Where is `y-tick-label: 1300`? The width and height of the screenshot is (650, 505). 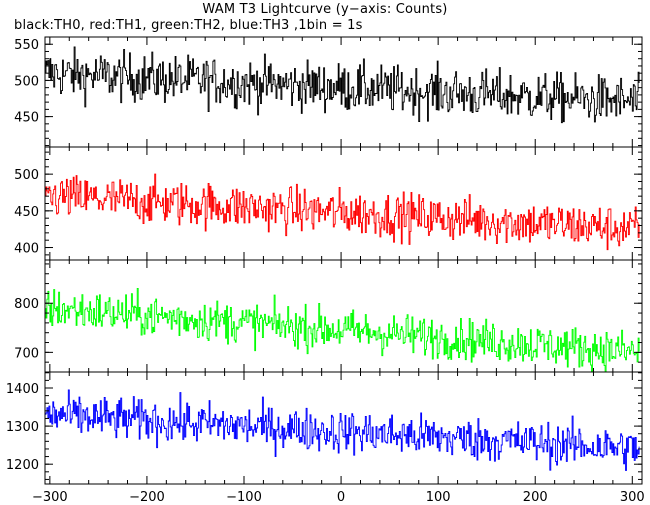 y-tick-label: 1300 is located at coordinates (22, 427).